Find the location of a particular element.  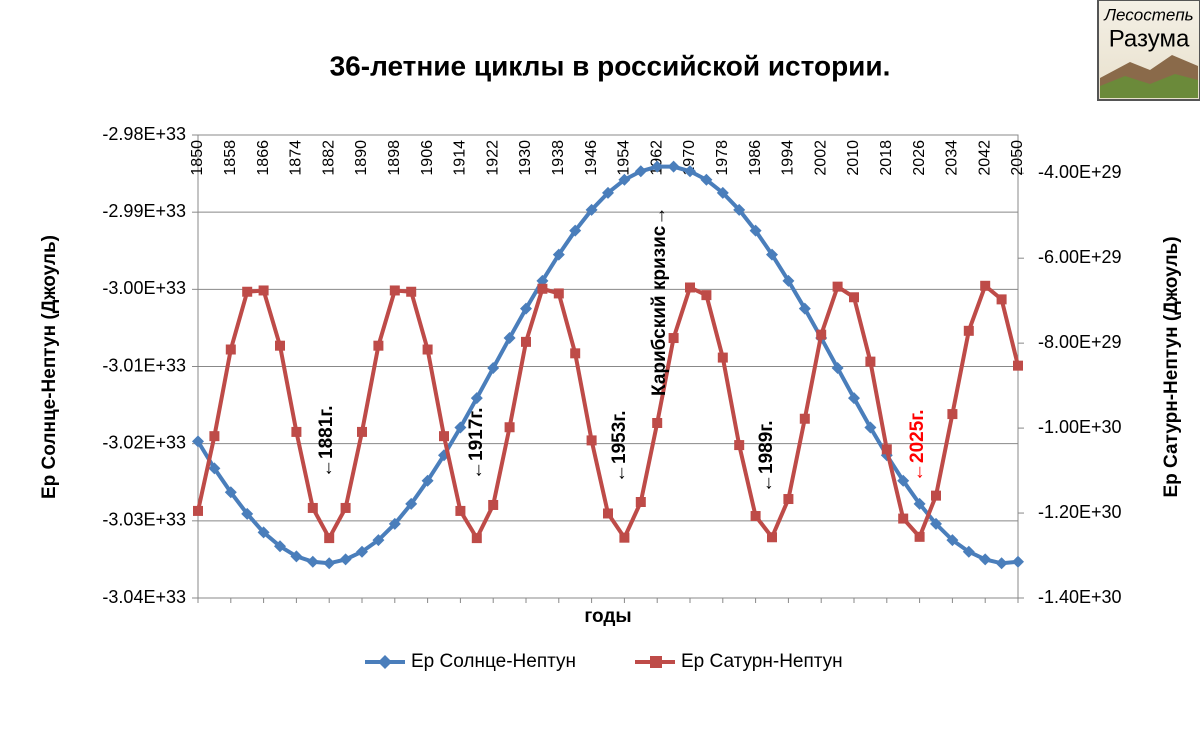

x-tick-label: 1890 is located at coordinates (361, 158).